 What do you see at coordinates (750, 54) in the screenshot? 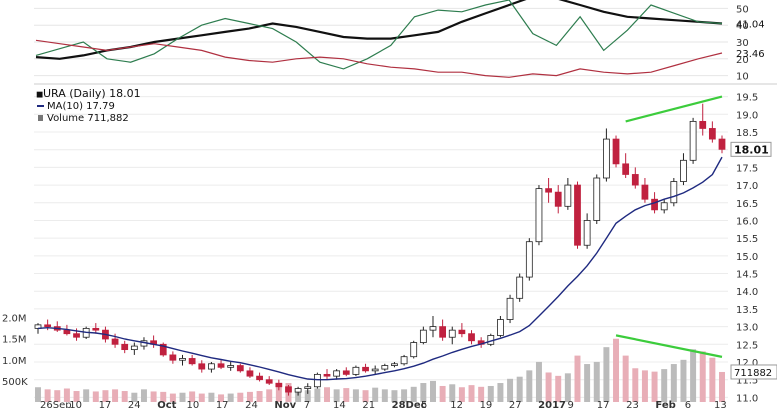
I see `indicator-readout: 23.46` at bounding box center [750, 54].